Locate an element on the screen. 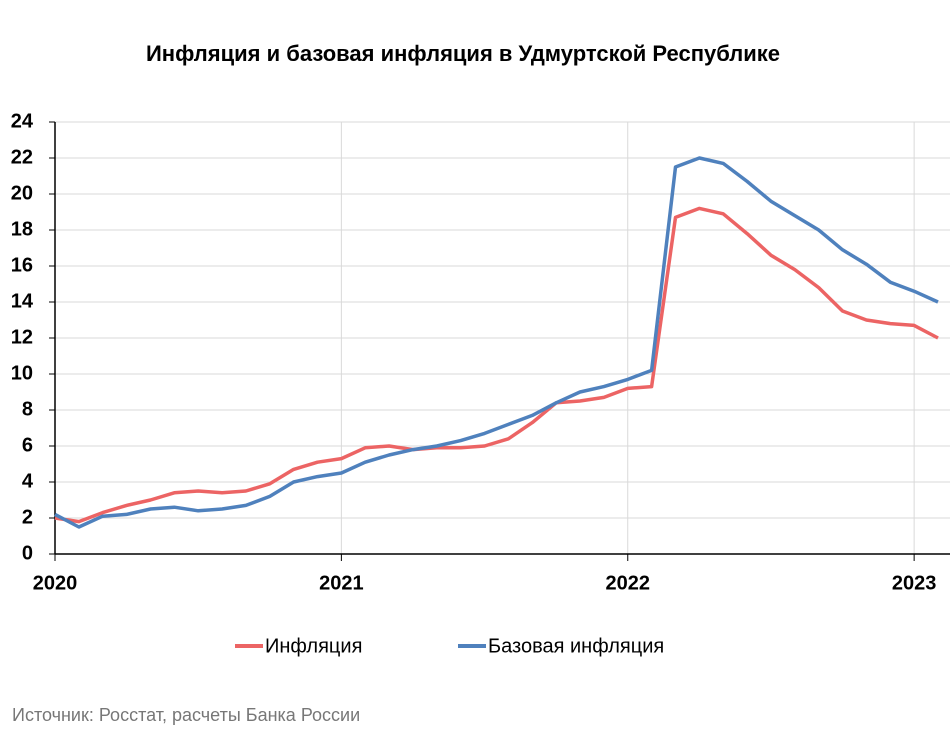 This screenshot has width=950, height=732. source-note: Источник: Росстат, расчеты Банка России is located at coordinates (186, 715).